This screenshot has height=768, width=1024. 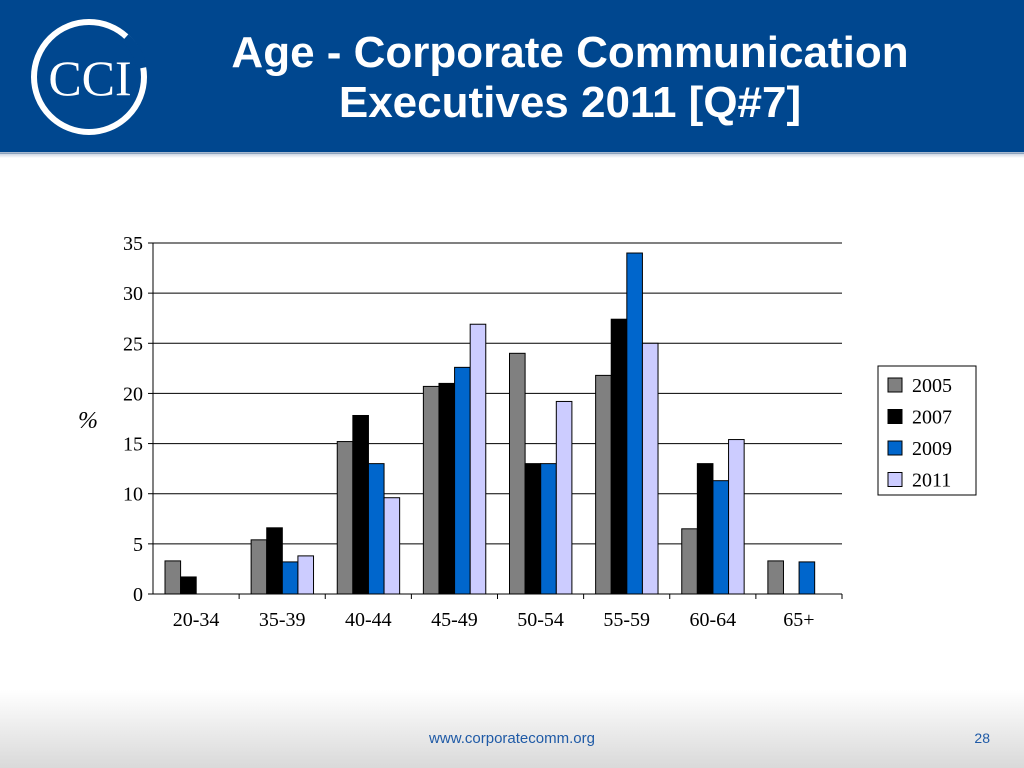 What do you see at coordinates (775, 577) in the screenshot?
I see `bar-2005-65+` at bounding box center [775, 577].